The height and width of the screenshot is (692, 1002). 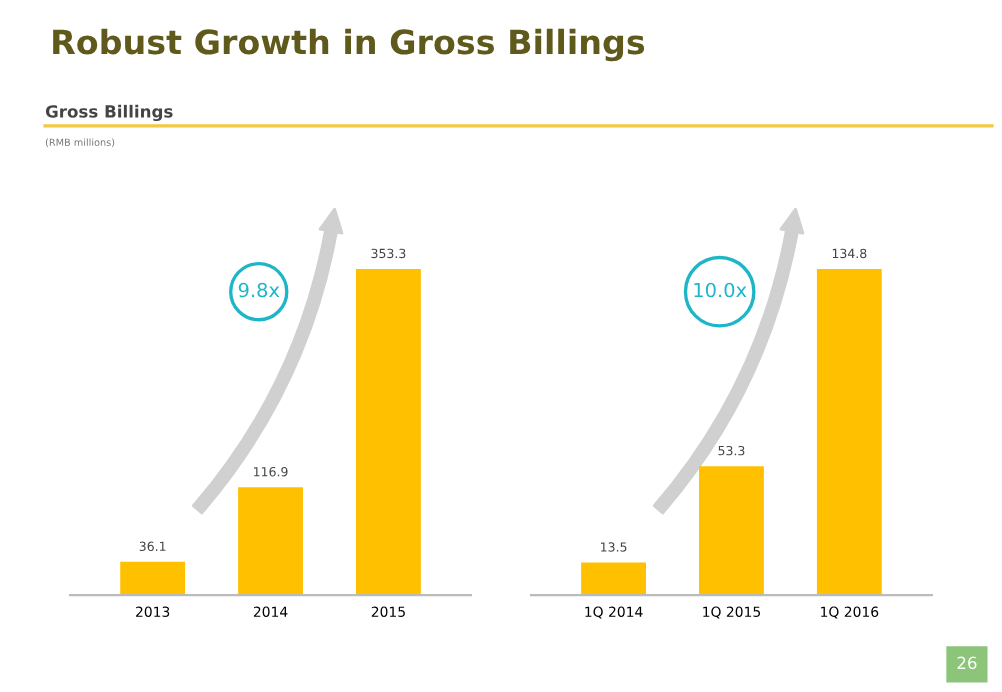 What do you see at coordinates (967, 663) in the screenshot?
I see `text: 26` at bounding box center [967, 663].